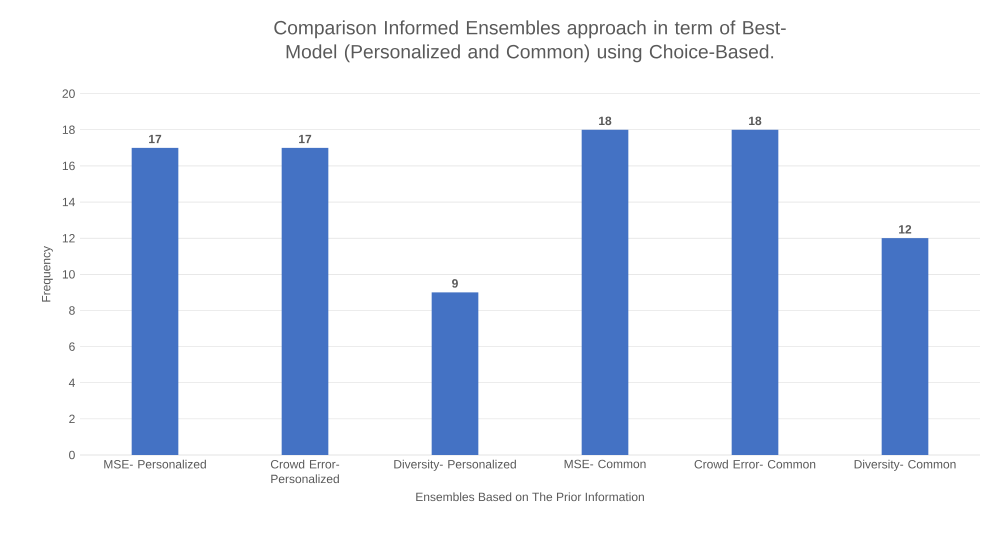 This screenshot has width=989, height=545. What do you see at coordinates (68, 202) in the screenshot?
I see `y-tick-label: 14` at bounding box center [68, 202].